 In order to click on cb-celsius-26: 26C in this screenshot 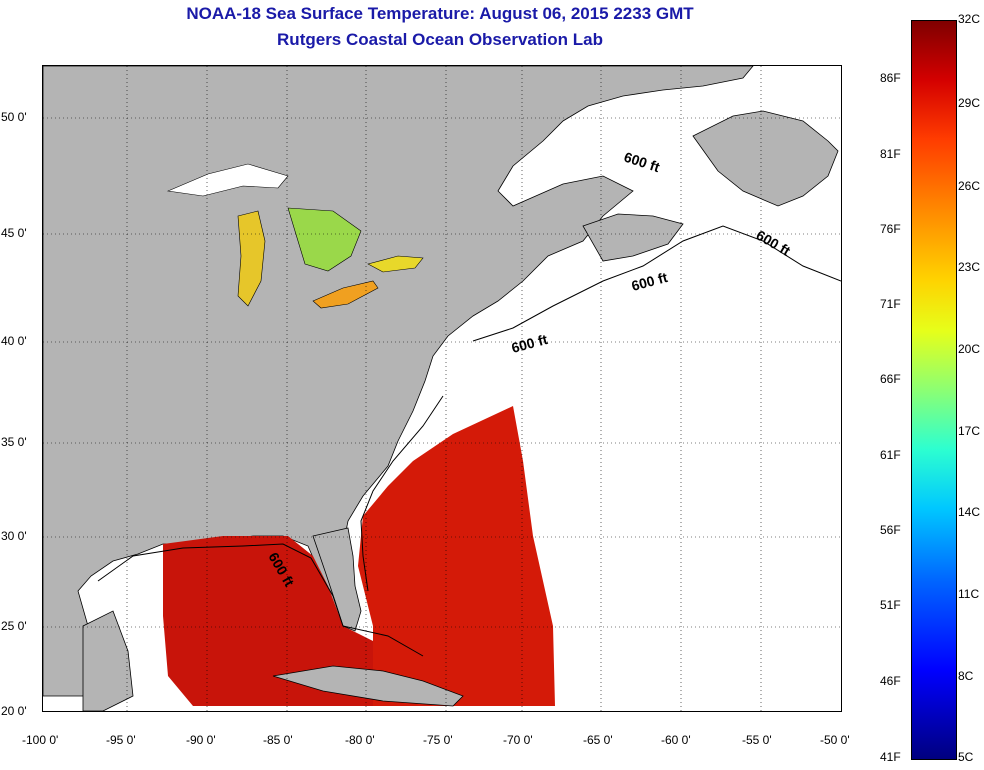, I will do `click(969, 186)`.